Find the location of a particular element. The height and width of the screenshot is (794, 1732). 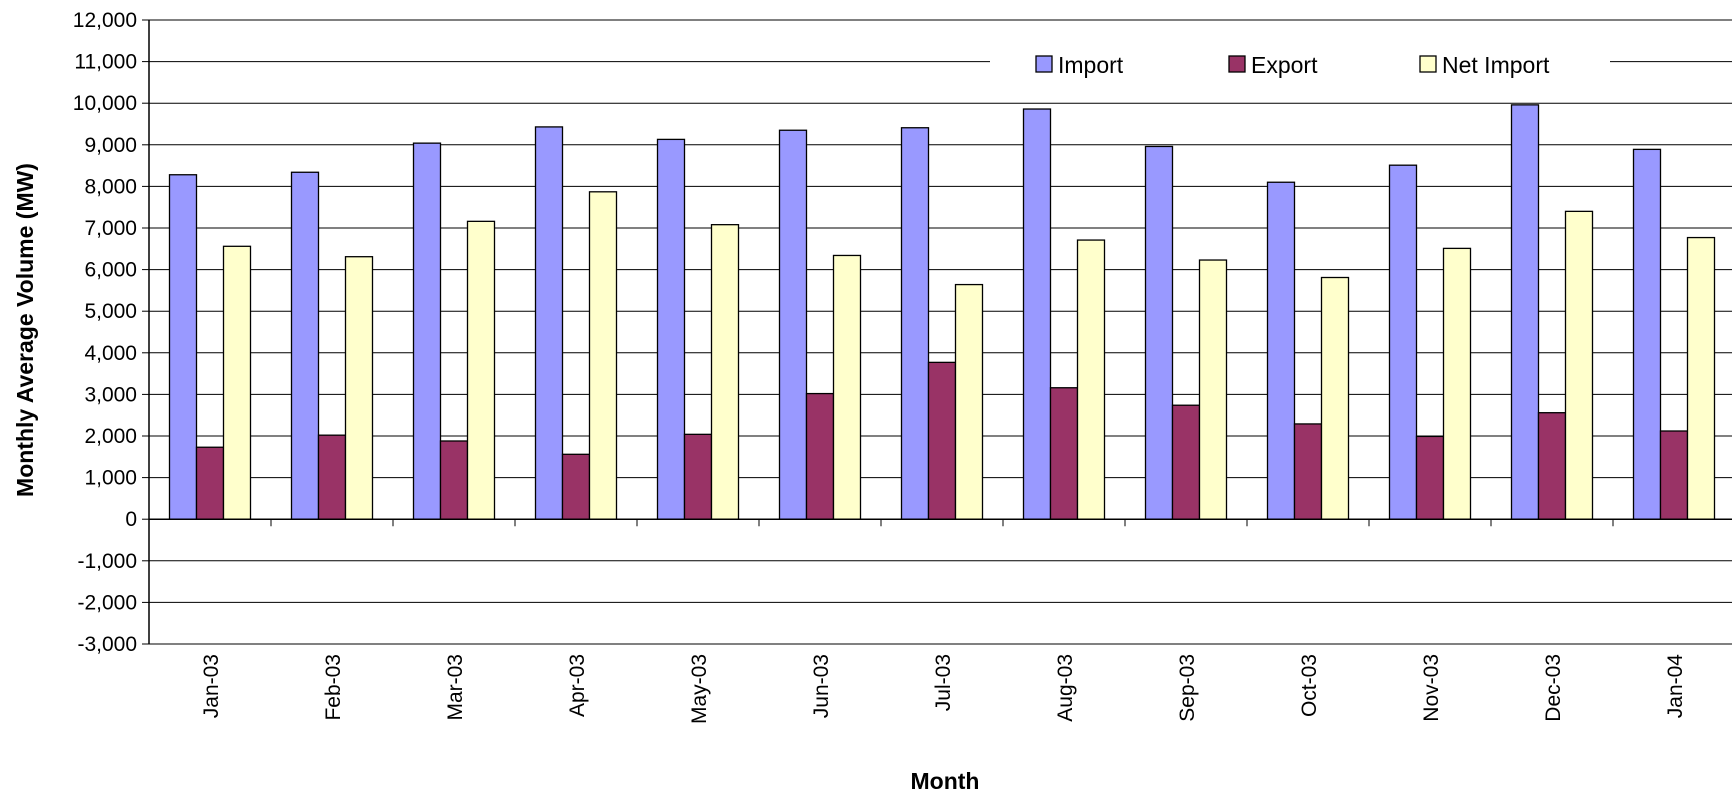

x-tick-label: Nov-03 is located at coordinates (1431, 688).